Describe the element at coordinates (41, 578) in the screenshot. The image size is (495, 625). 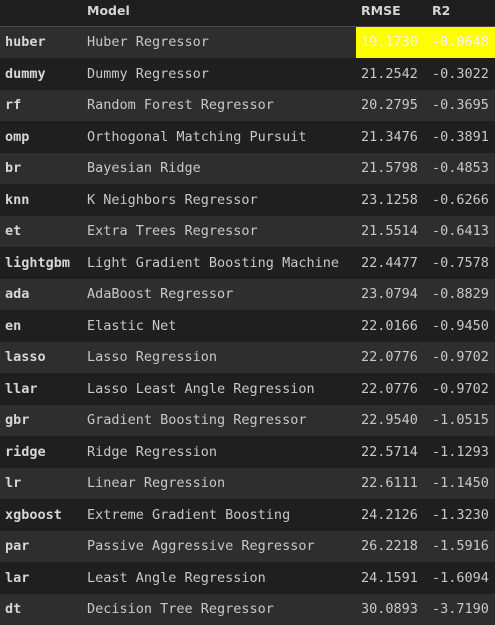
I see `row-index-cell: lar` at that location.